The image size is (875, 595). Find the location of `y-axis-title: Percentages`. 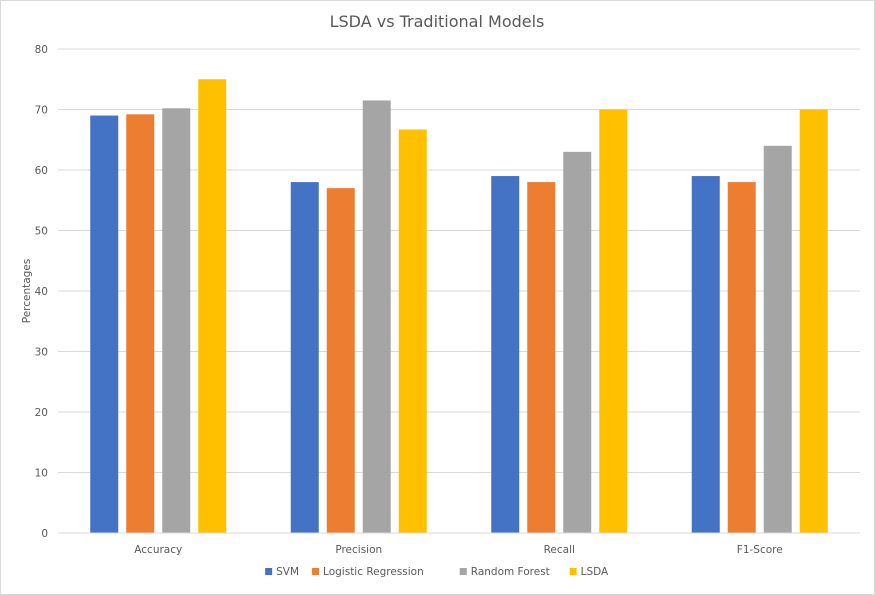

y-axis-title: Percentages is located at coordinates (27, 291).